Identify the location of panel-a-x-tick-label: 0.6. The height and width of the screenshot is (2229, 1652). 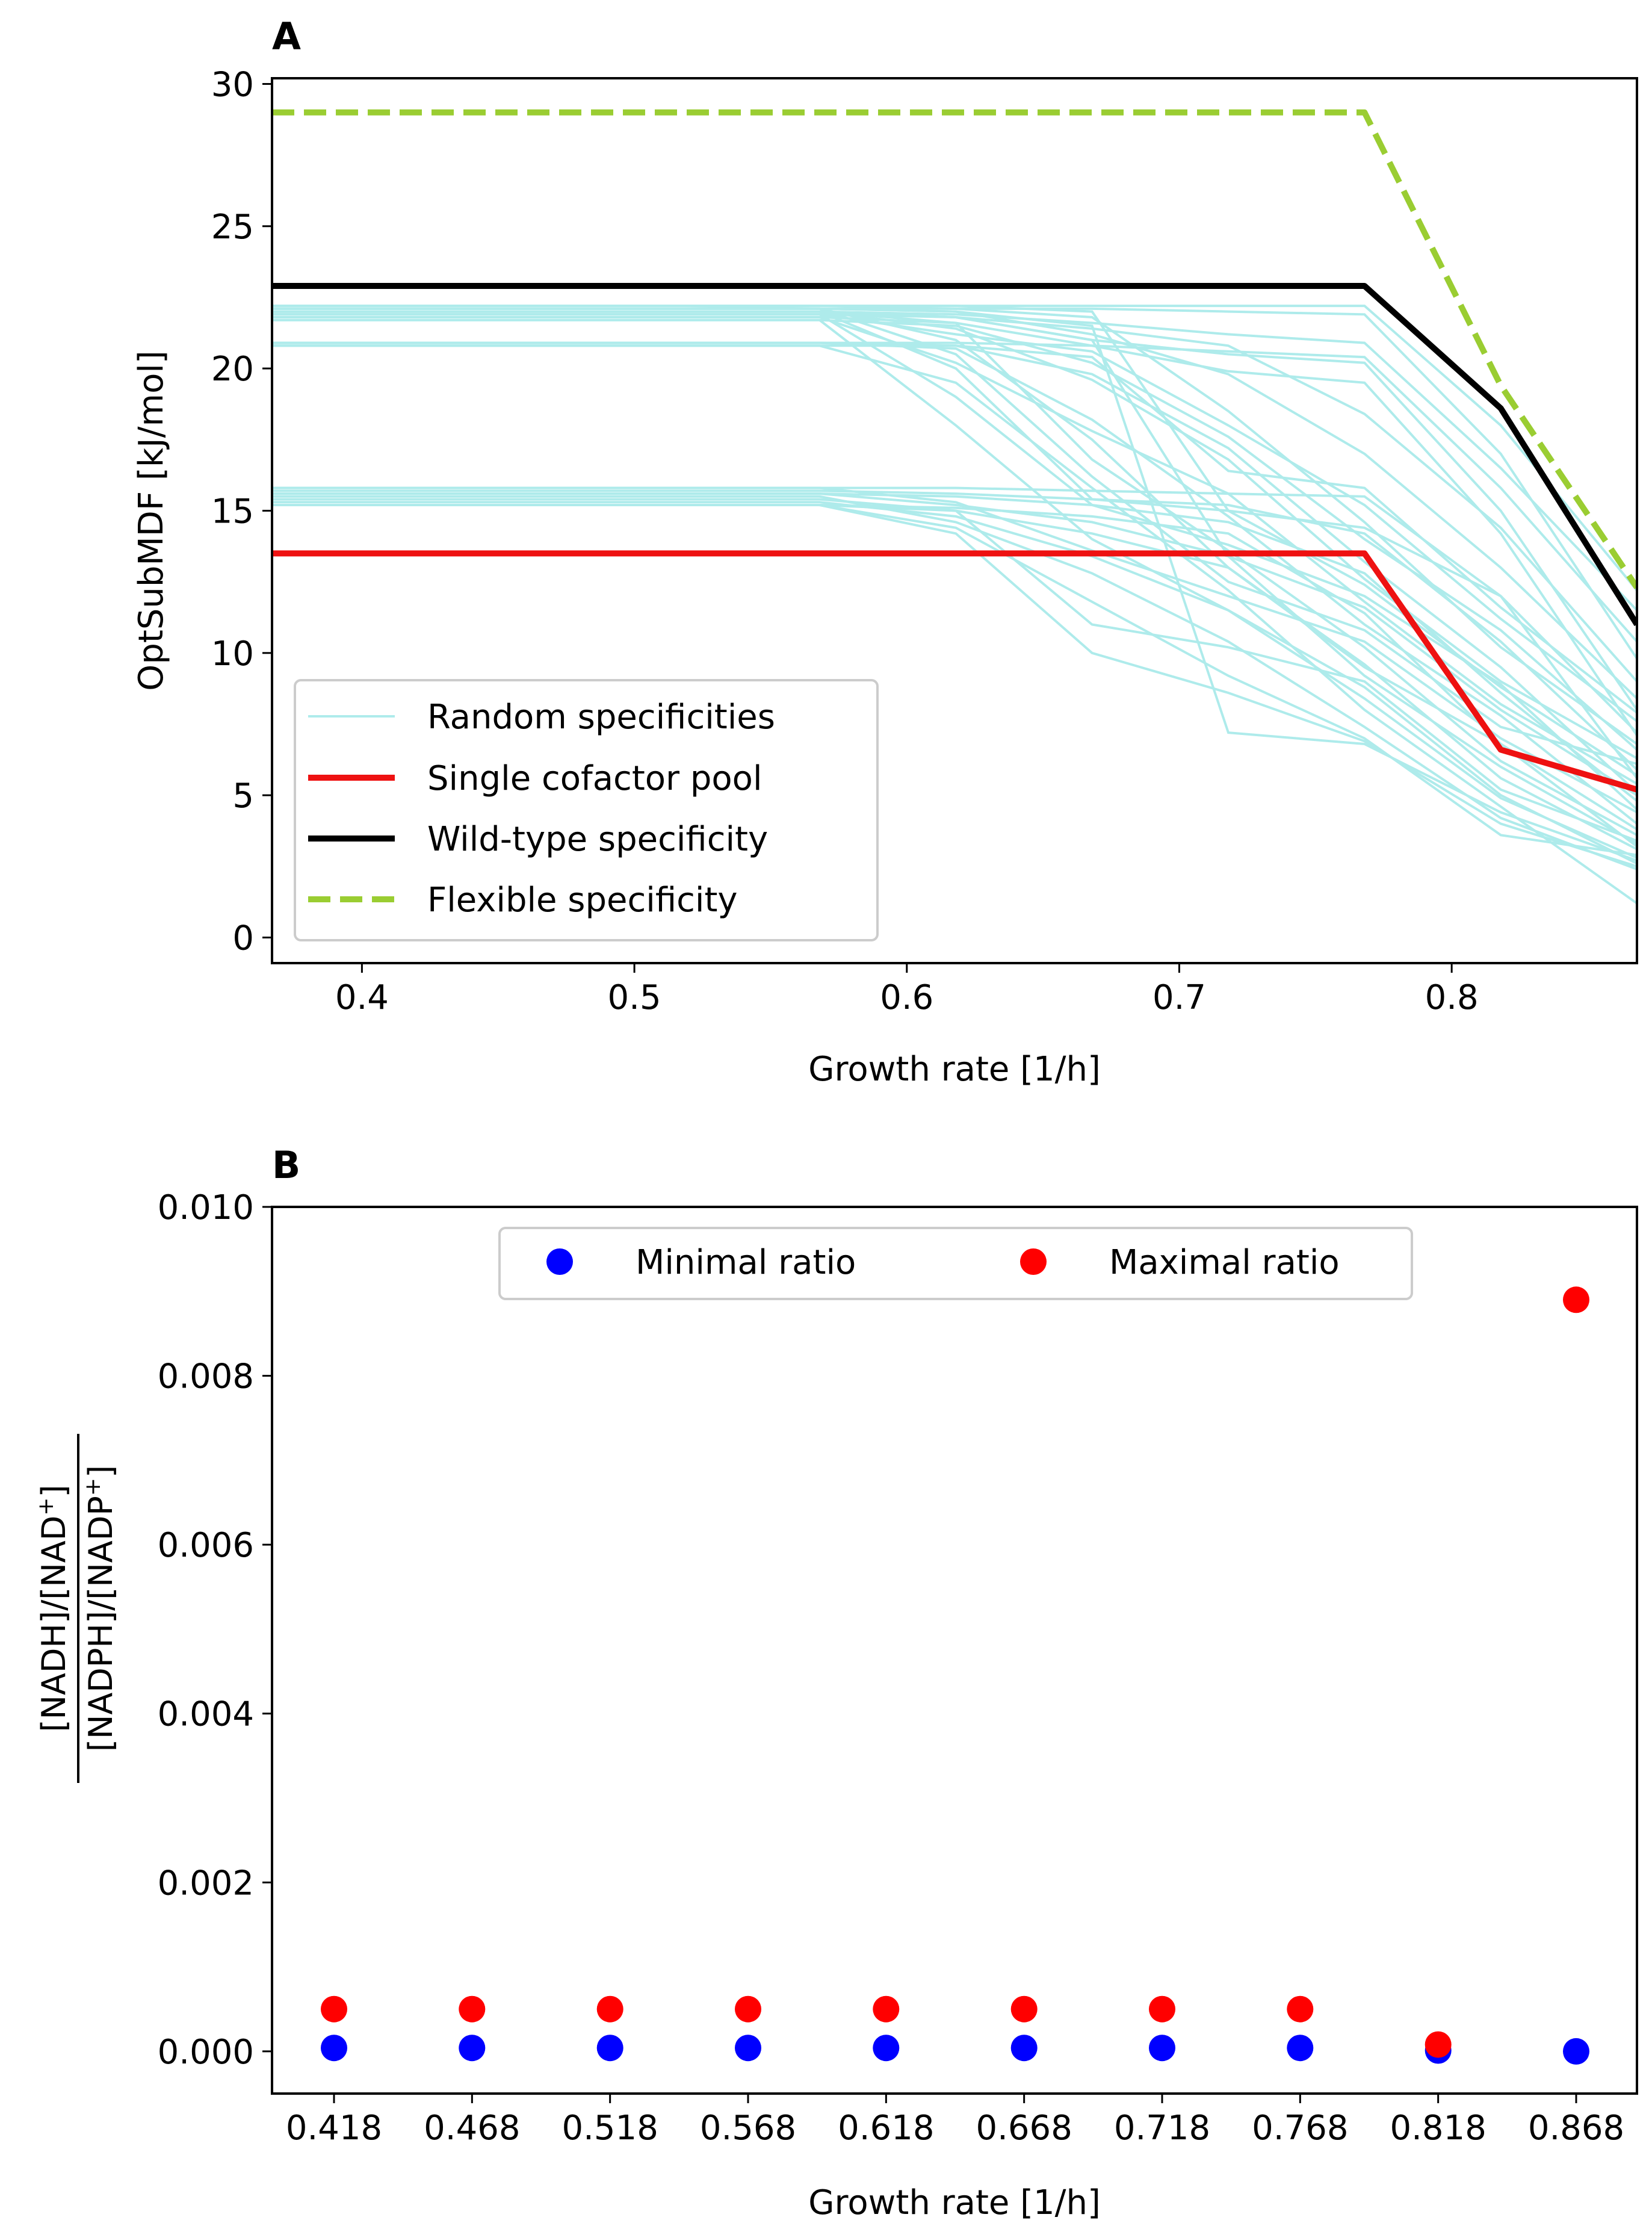
(907, 997).